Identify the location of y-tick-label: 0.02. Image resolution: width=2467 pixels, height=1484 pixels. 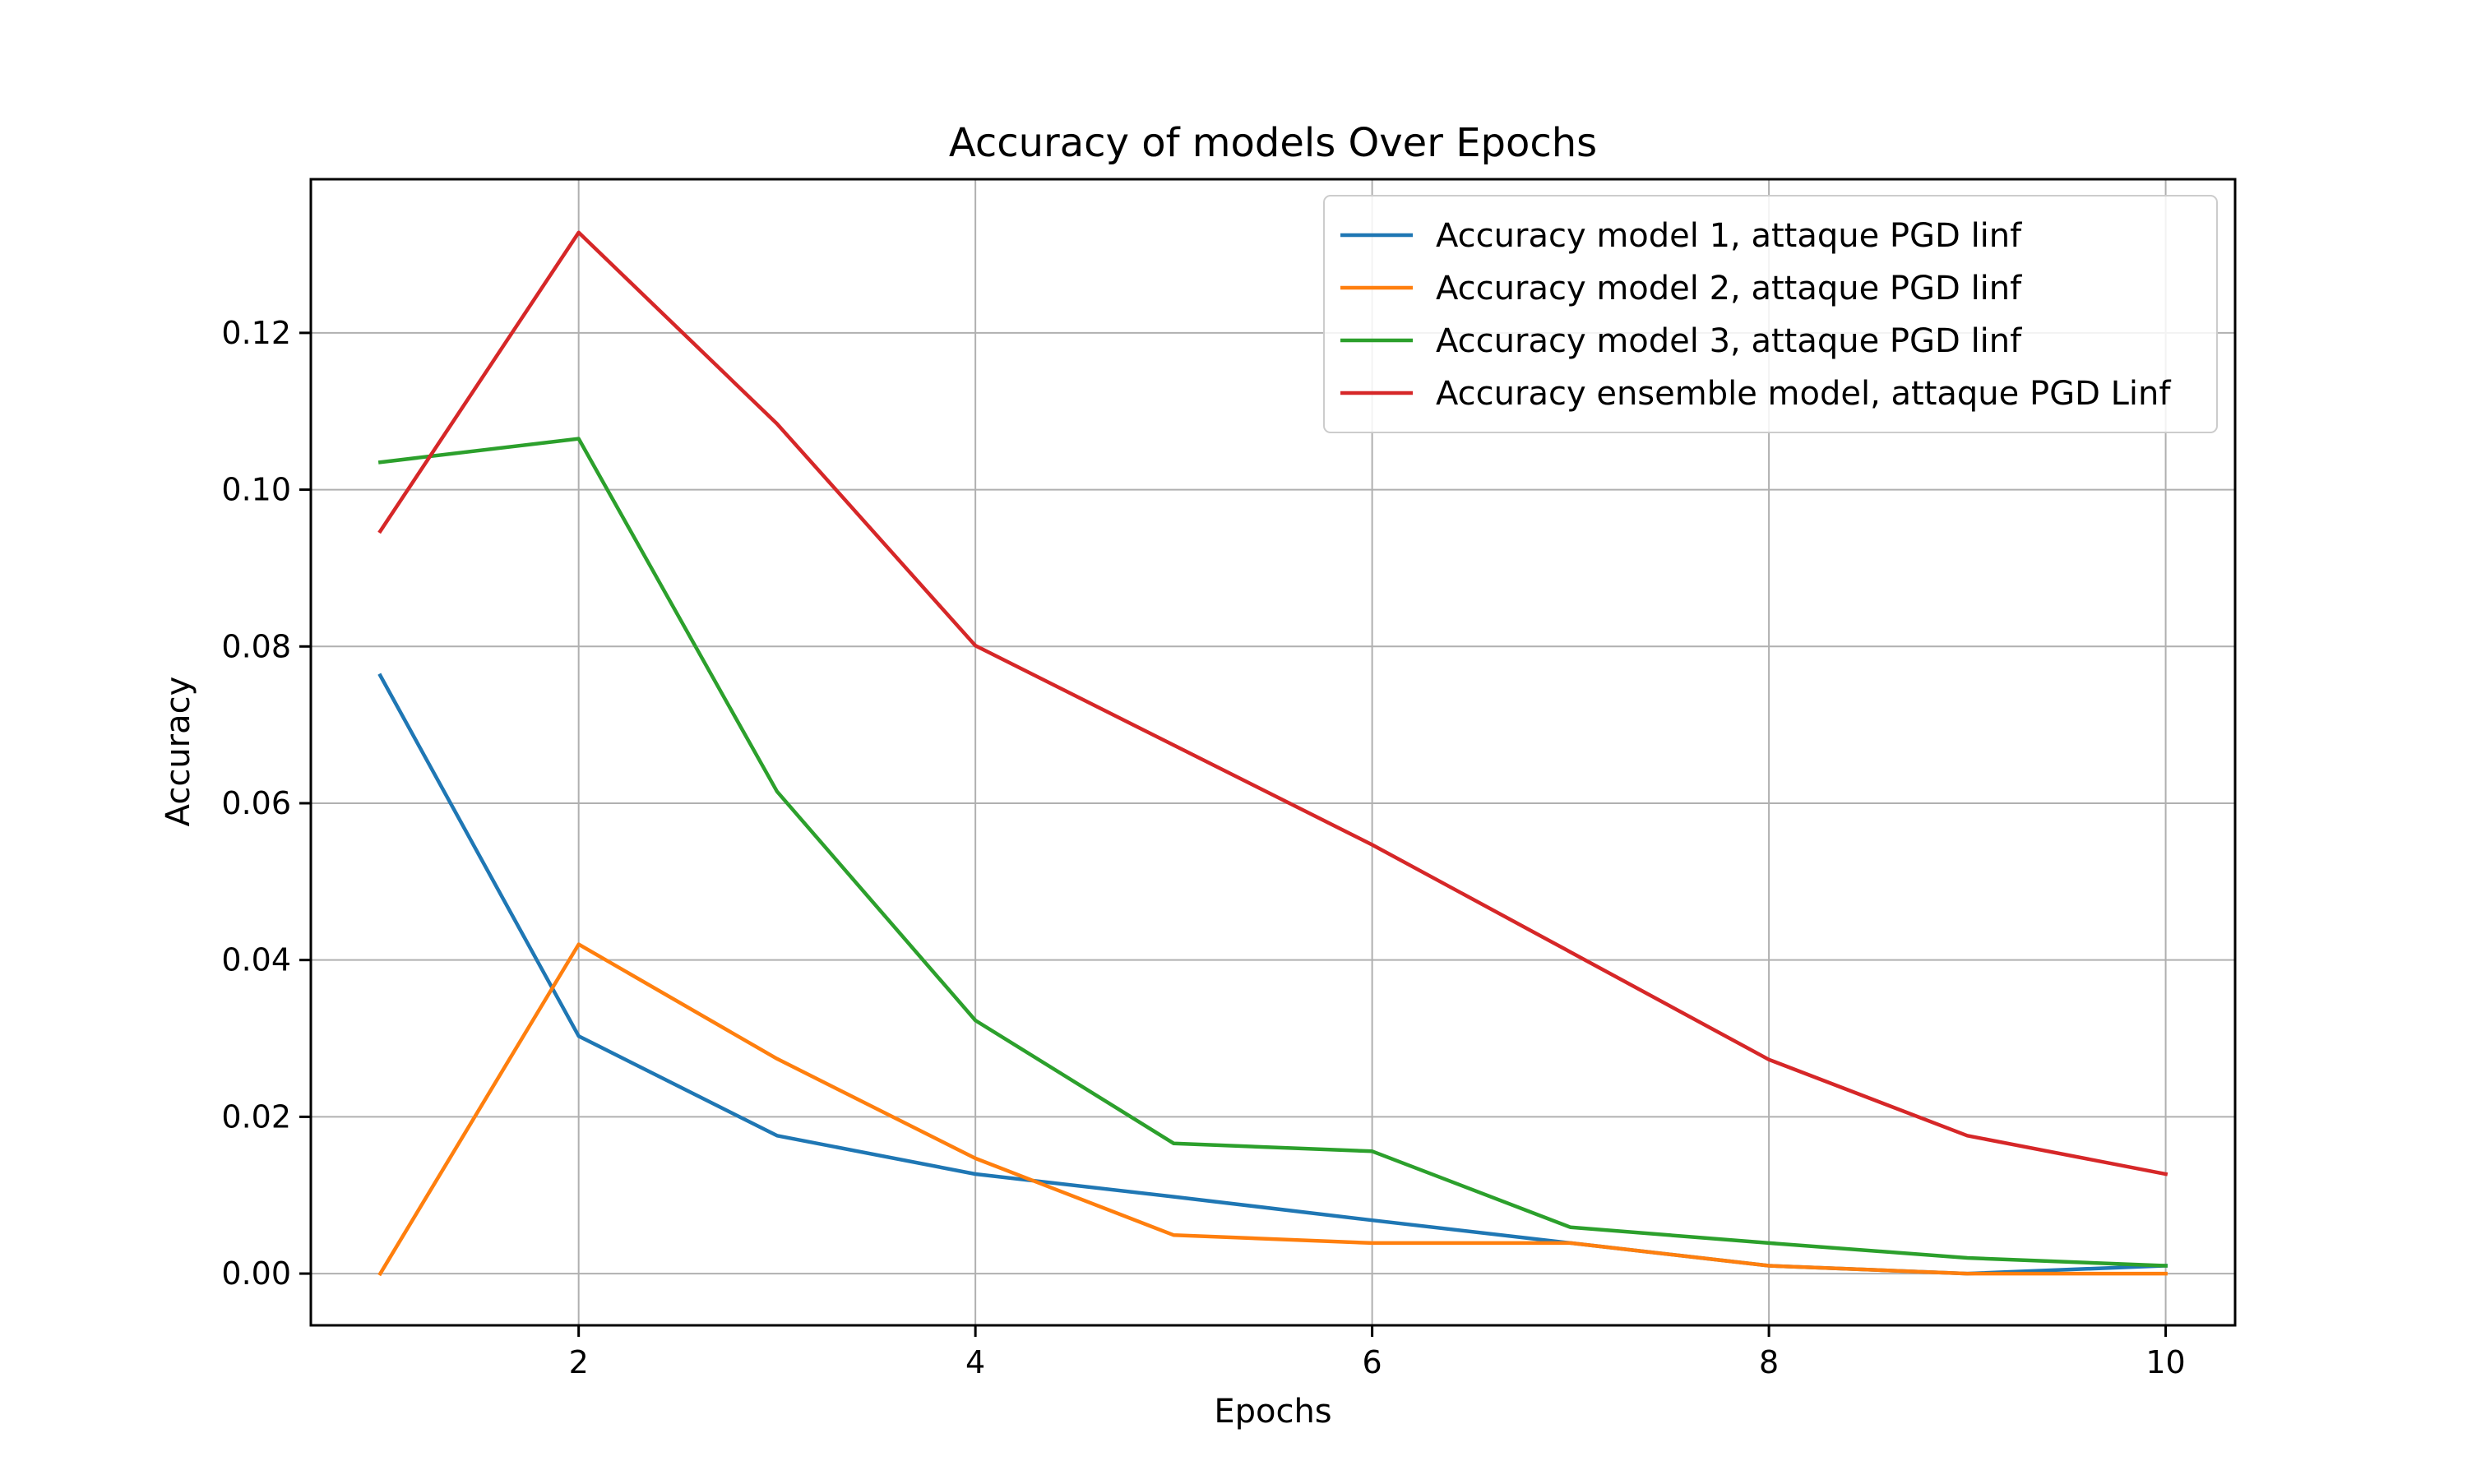
(256, 1116).